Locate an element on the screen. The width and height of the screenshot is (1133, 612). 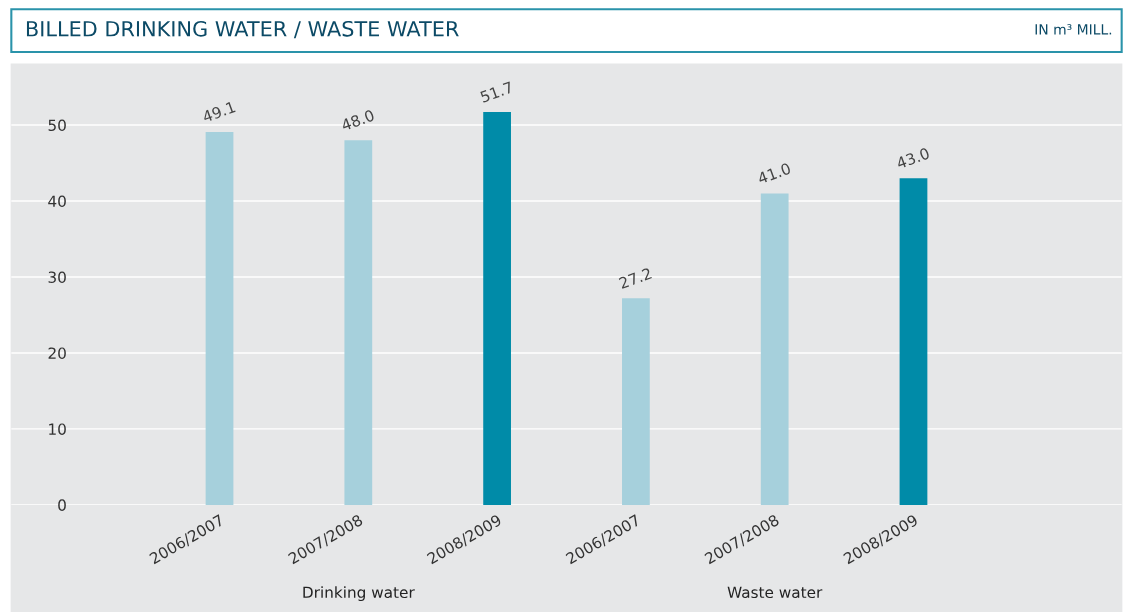
data-label: 51.7 is located at coordinates (496, 92).